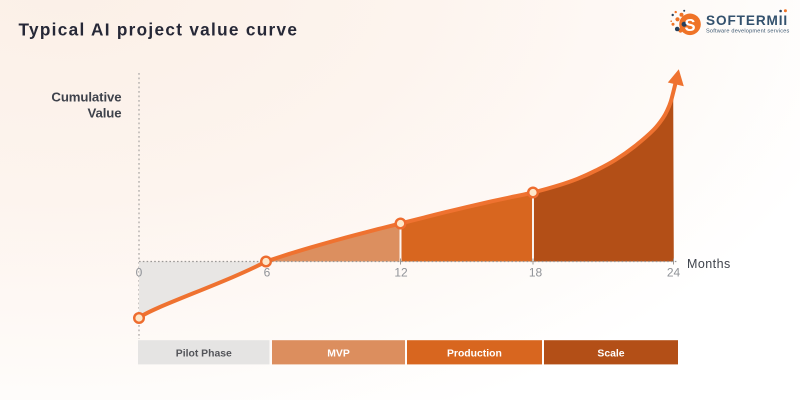  I want to click on svg-text: S, so click(689, 24).